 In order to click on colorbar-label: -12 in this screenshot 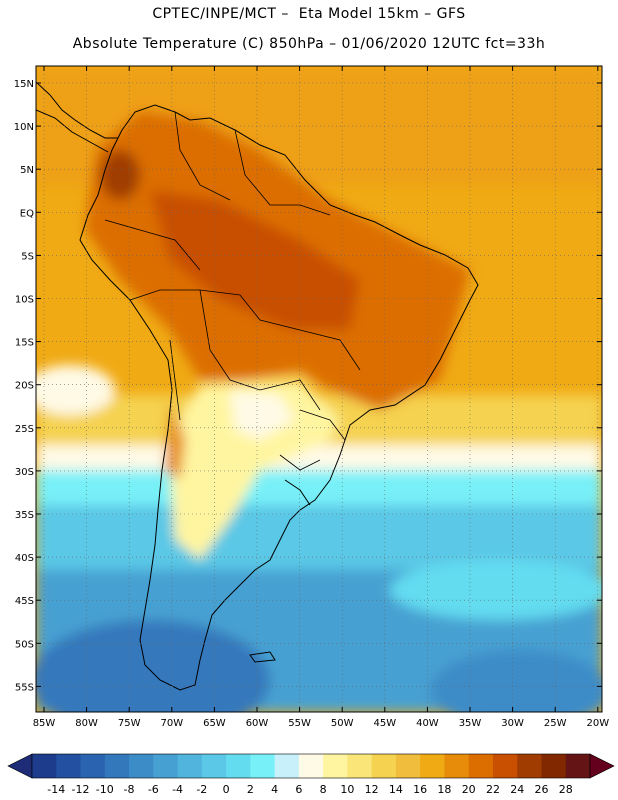, I will do `click(81, 789)`.